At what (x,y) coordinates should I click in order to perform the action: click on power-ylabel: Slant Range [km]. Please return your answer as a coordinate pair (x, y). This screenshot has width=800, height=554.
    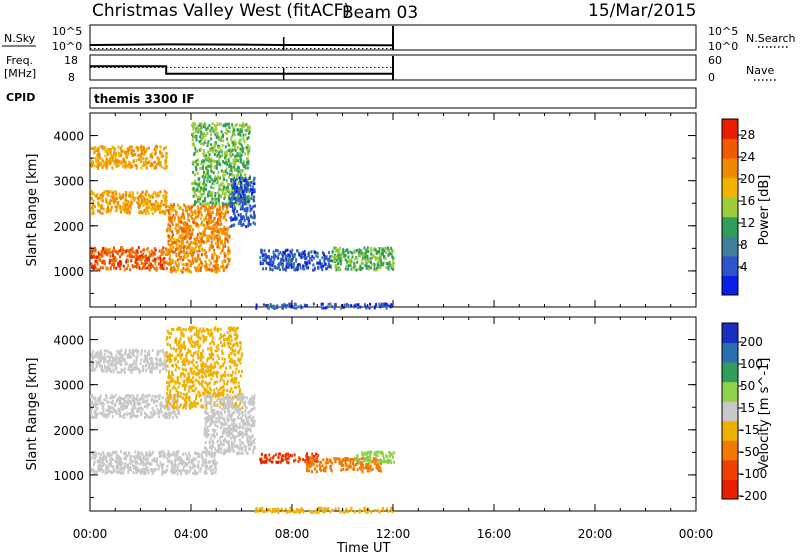
    Looking at the image, I should click on (32, 210).